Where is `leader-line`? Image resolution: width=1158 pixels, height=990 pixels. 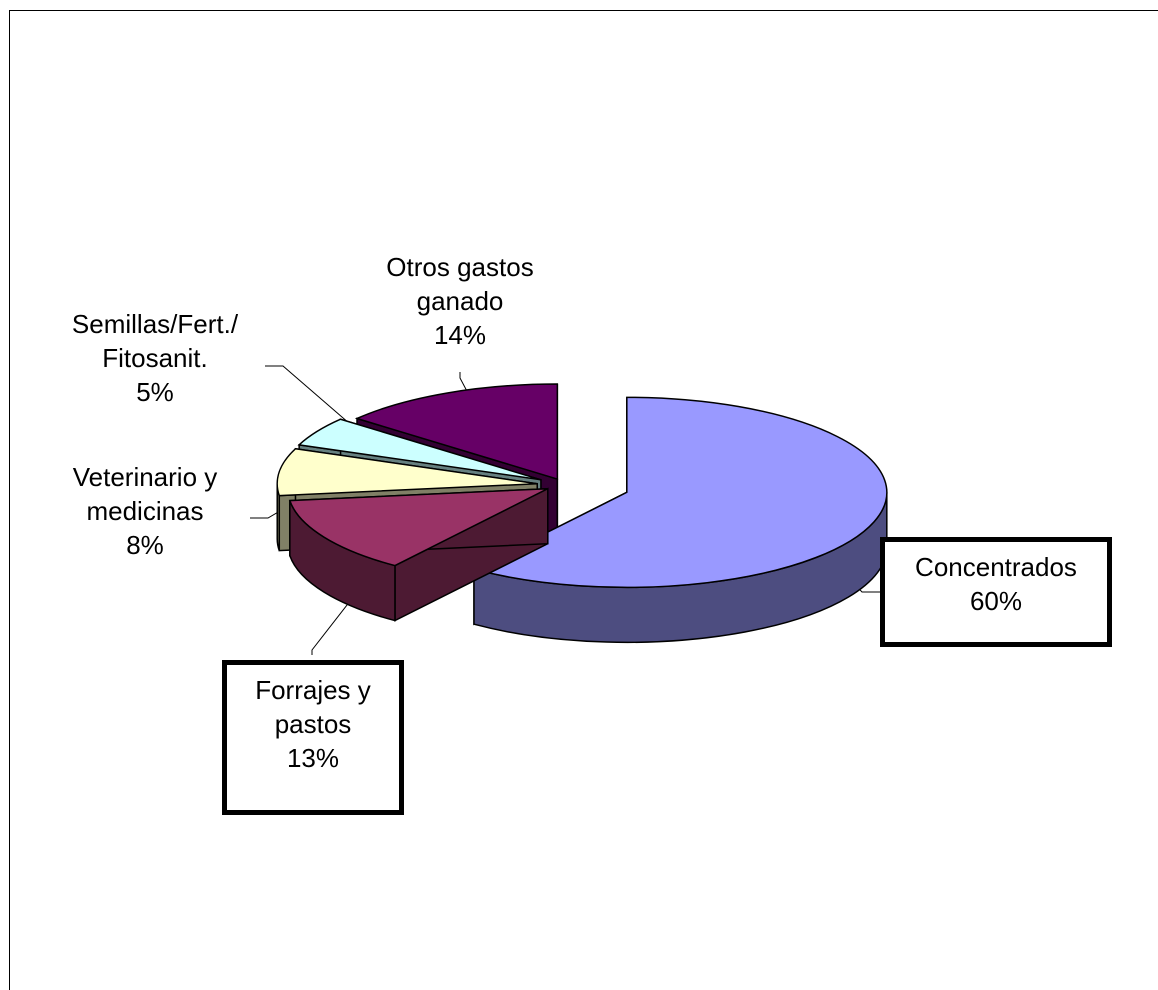
leader-line is located at coordinates (319, 404).